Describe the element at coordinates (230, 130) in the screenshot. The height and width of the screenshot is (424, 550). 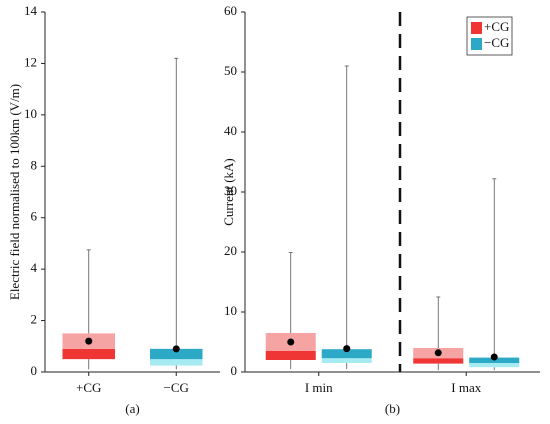
I see `y-tick-label: 40` at that location.